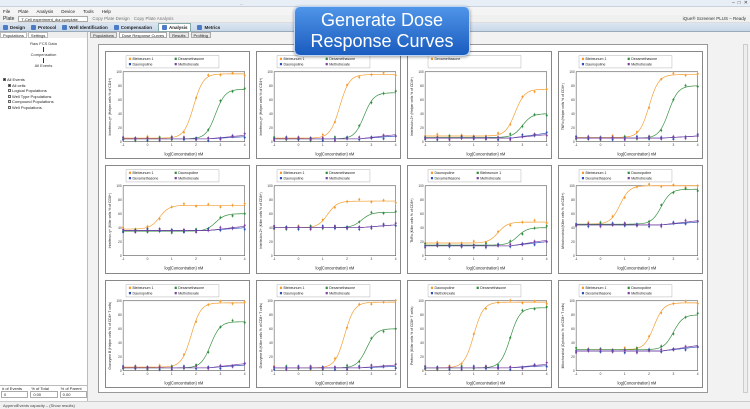  What do you see at coordinates (493, 288) in the screenshot?
I see `legend-entry: Dexamethasone` at bounding box center [493, 288].